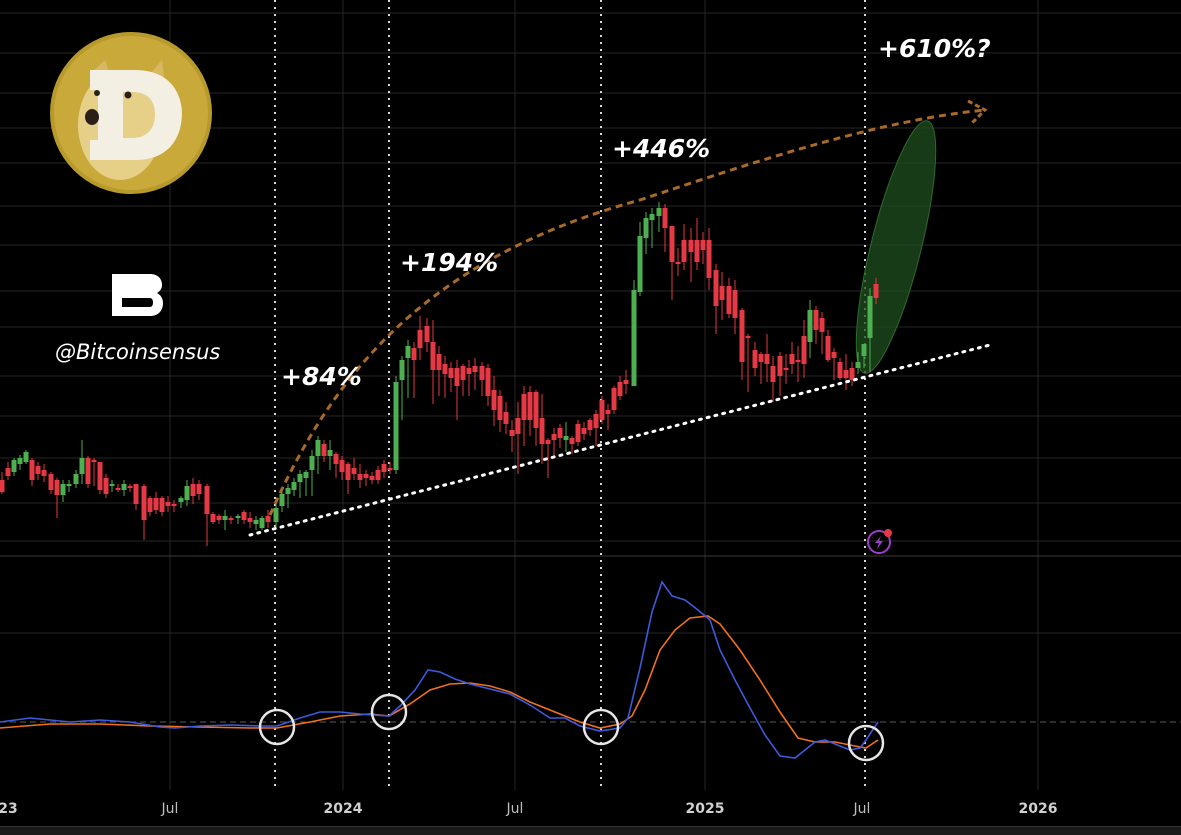 Image resolution: width=1181 pixels, height=835 pixels. What do you see at coordinates (705, 809) in the screenshot?
I see `x-axis-tick: 2025` at bounding box center [705, 809].